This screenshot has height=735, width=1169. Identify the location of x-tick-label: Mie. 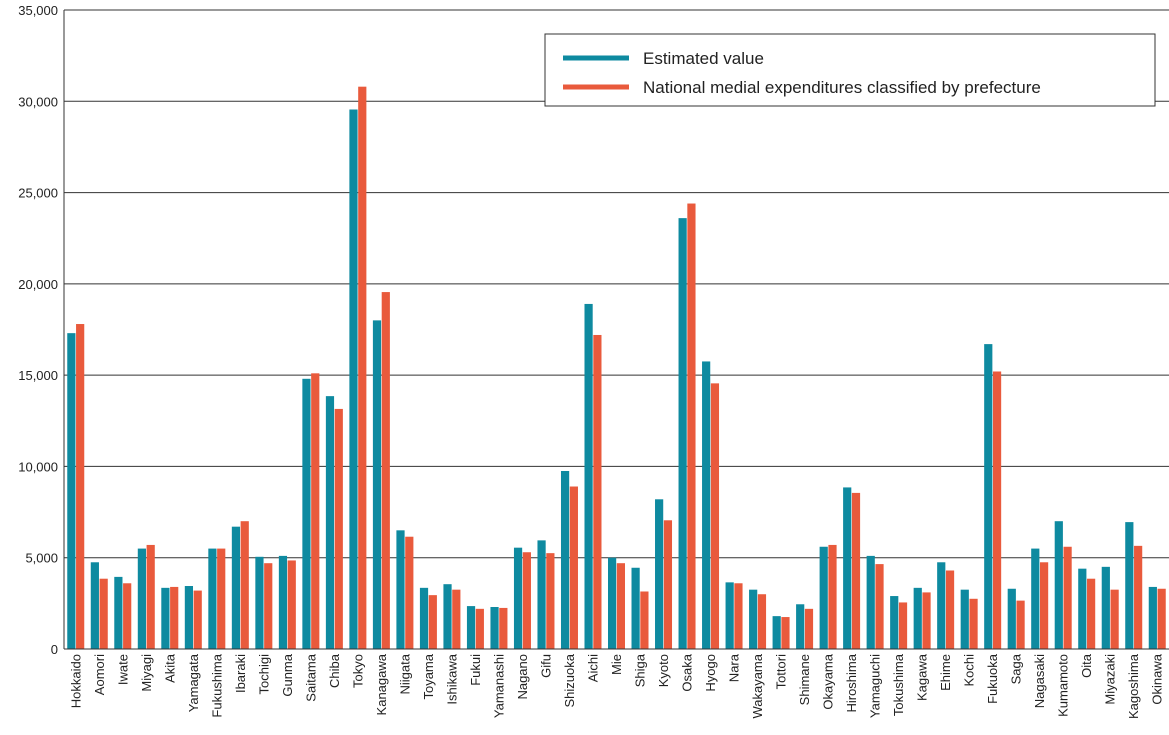
(616, 664).